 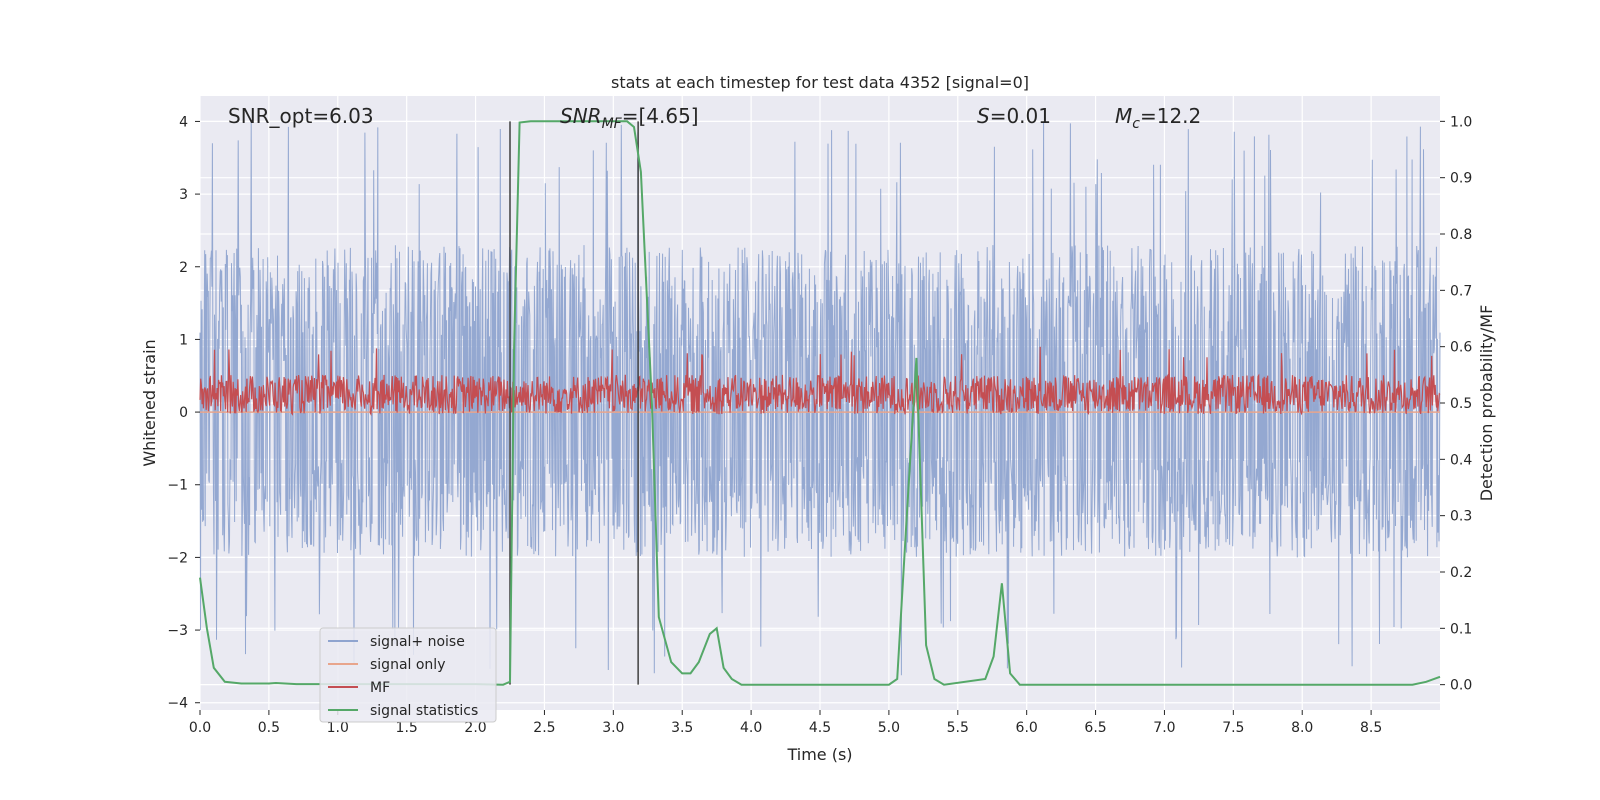 What do you see at coordinates (301, 116) in the screenshot?
I see `annotation-snr-opt: SNR_opt=6.03` at bounding box center [301, 116].